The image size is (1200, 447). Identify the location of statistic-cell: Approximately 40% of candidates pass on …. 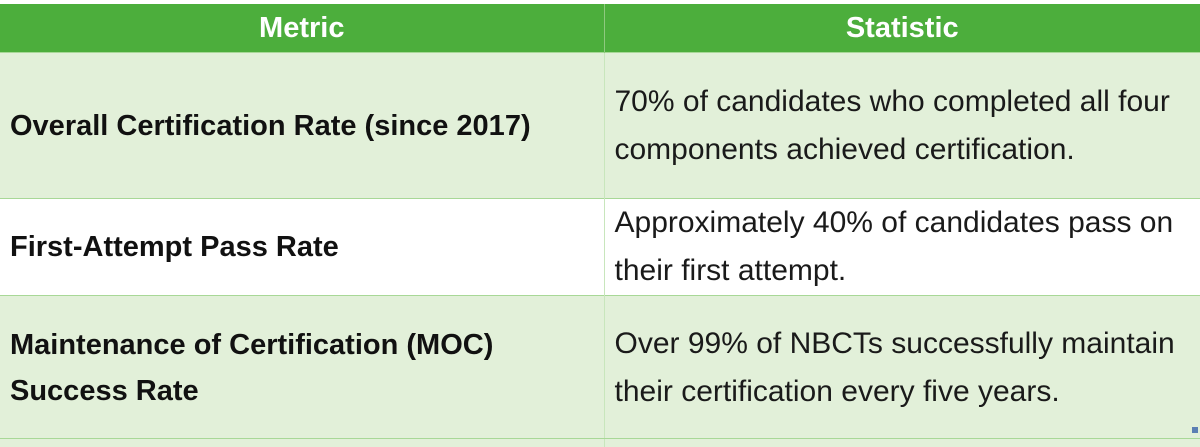
(902, 247).